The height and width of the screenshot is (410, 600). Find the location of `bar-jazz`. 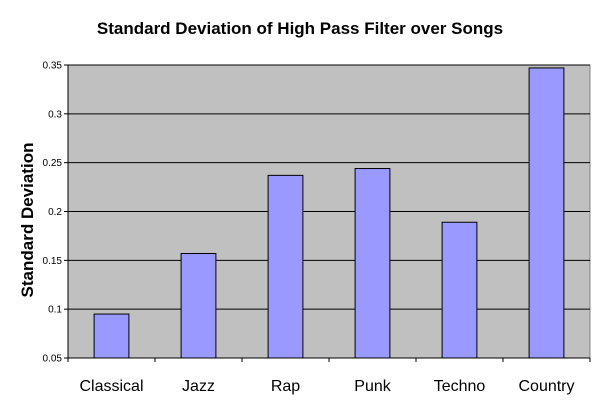

bar-jazz is located at coordinates (198, 305).